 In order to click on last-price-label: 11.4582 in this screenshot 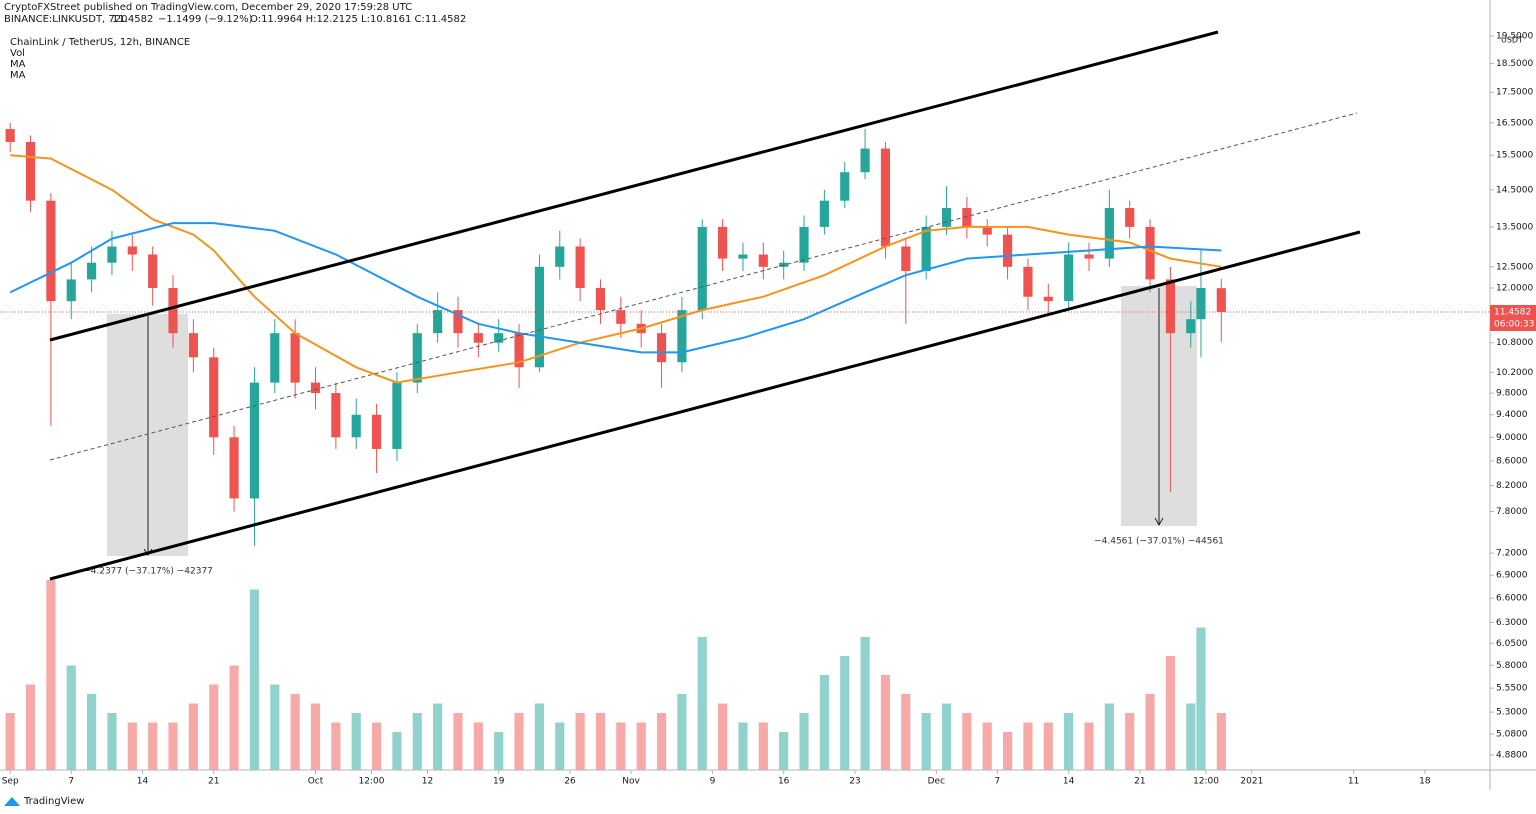, I will do `click(1512, 312)`.